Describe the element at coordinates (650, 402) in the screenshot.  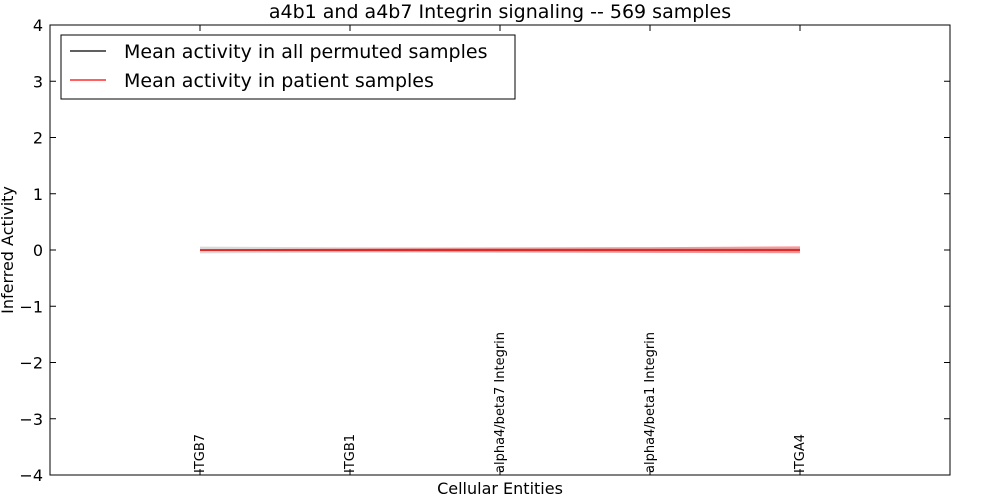
I see `x-category-label: alpha4/beta1 Integrin` at that location.